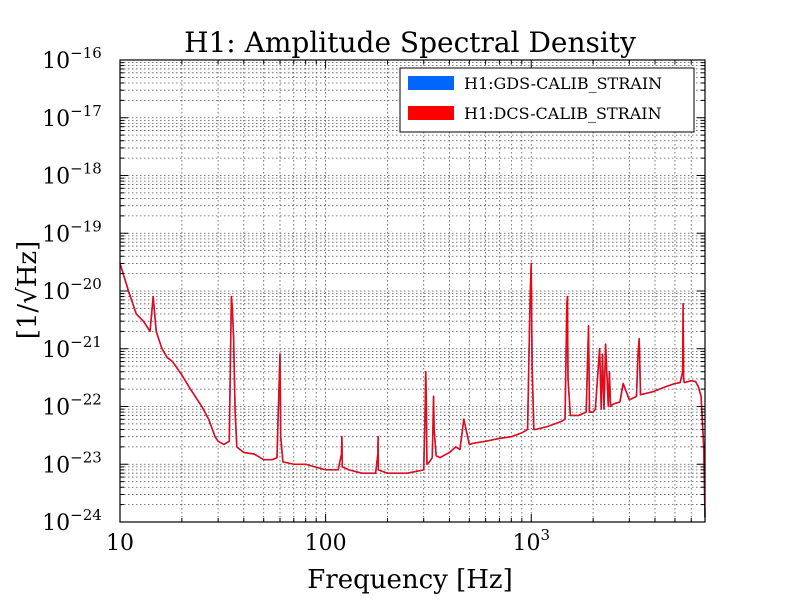 The image size is (800, 600). I want to click on legend-swatch-gds, so click(431, 83).